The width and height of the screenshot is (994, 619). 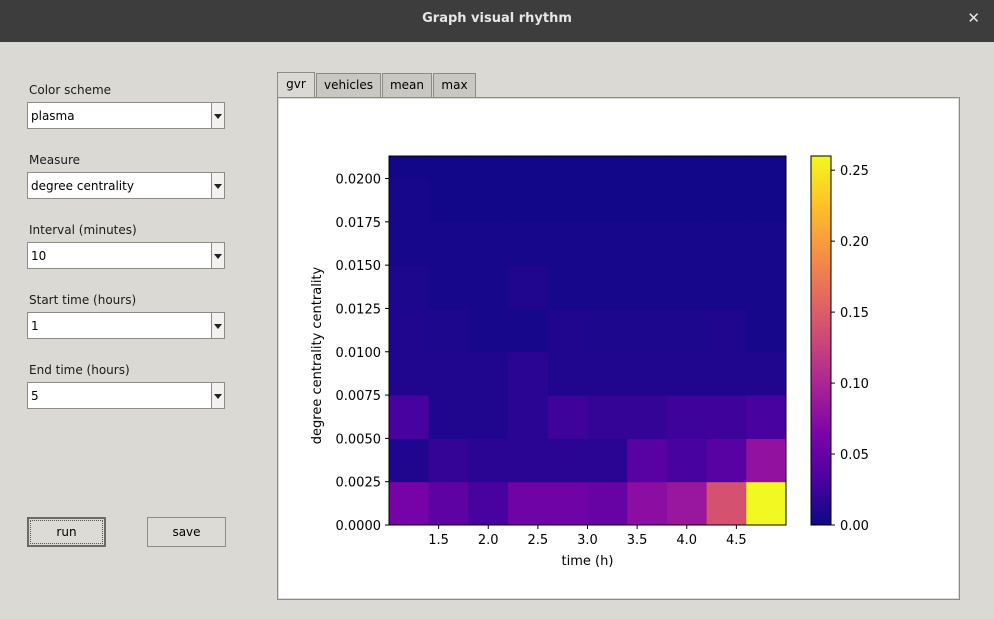 I want to click on tab-vehicles: vehicles, so click(x=348, y=85).